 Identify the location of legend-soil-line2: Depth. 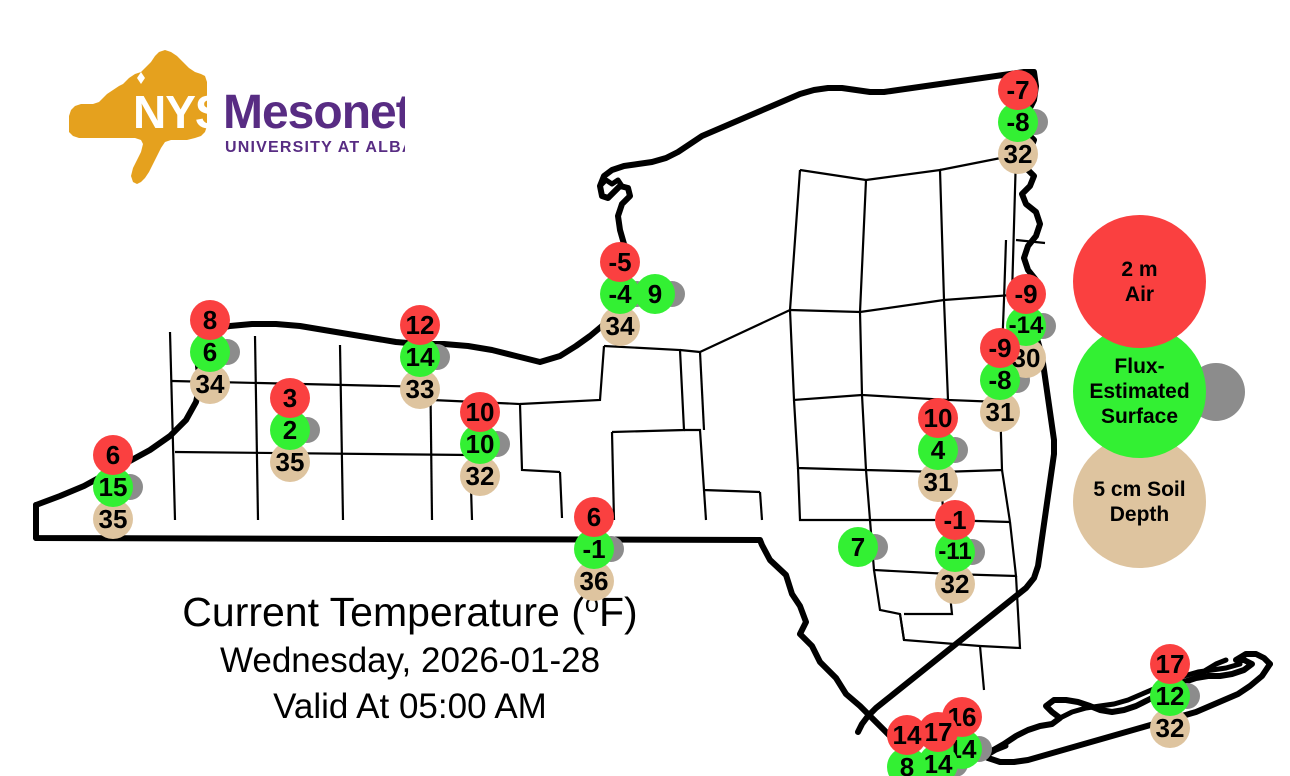
(1139, 514).